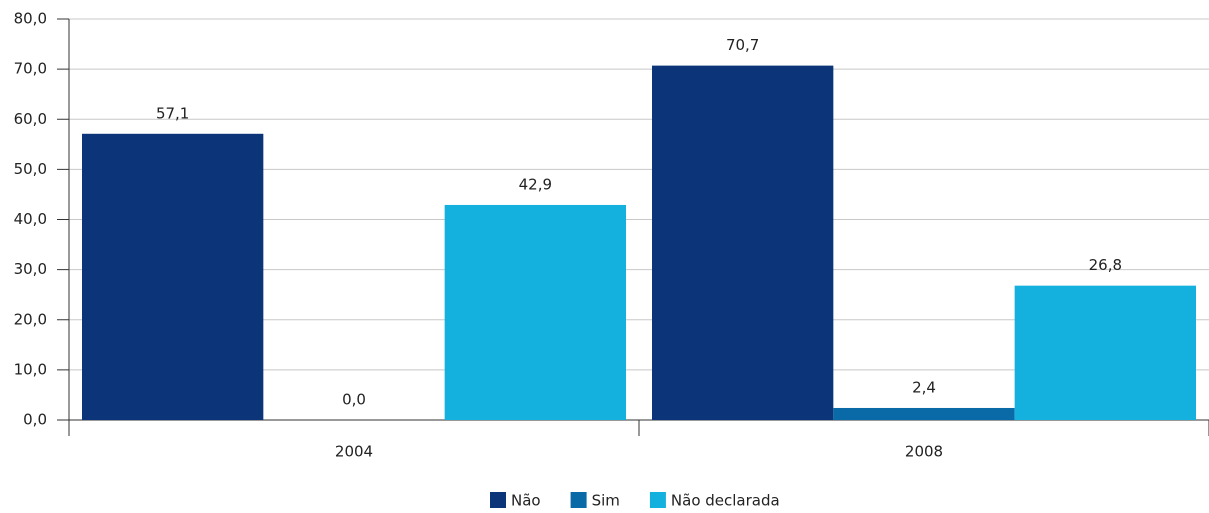 This screenshot has width=1209, height=513. I want to click on legend-label: Não, so click(526, 501).